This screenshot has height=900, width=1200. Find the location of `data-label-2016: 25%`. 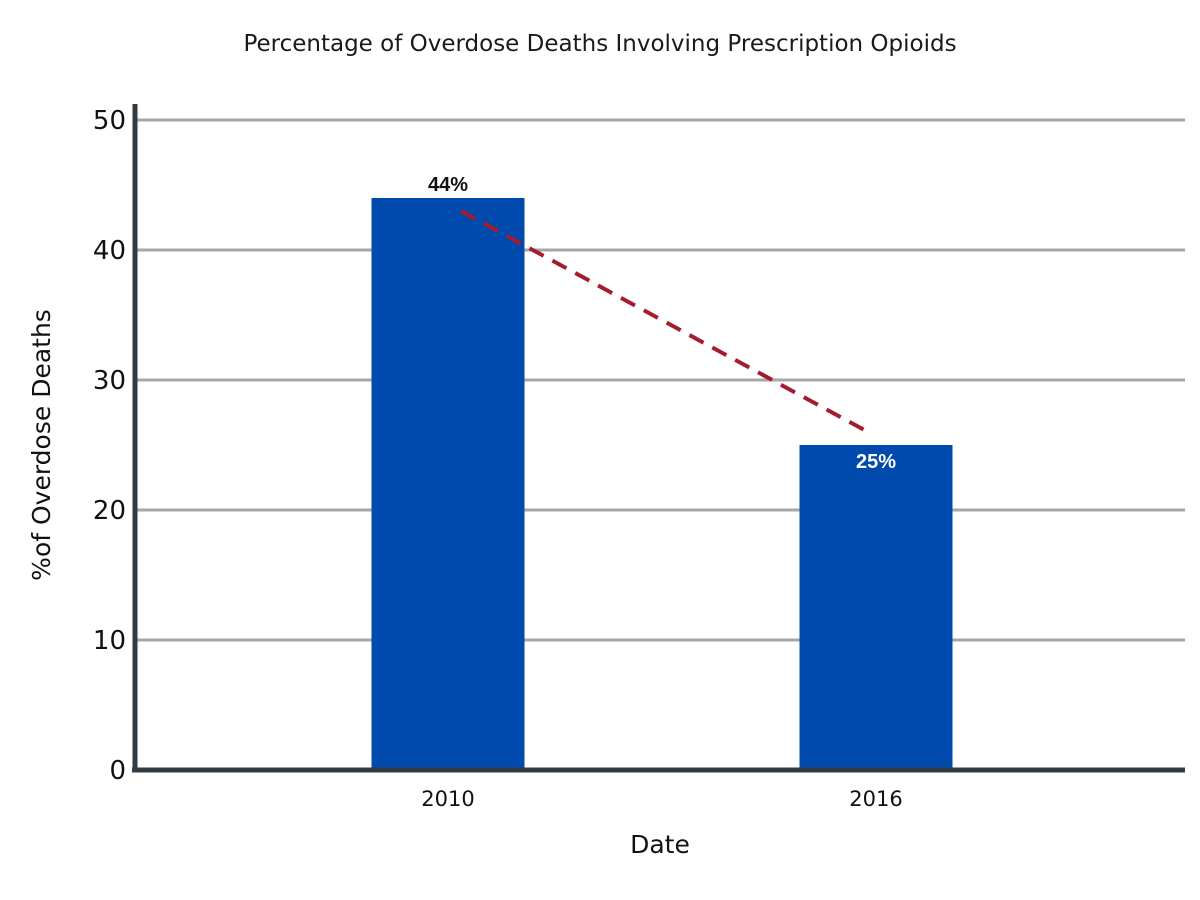

data-label-2016: 25% is located at coordinates (876, 462).